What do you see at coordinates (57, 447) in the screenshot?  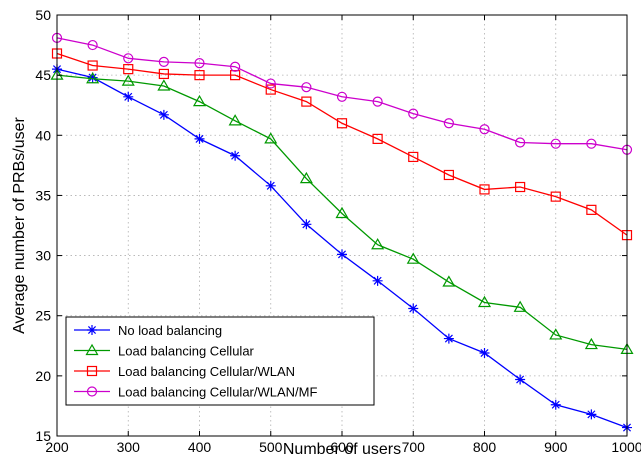 I see `x-tick-label: 200` at bounding box center [57, 447].